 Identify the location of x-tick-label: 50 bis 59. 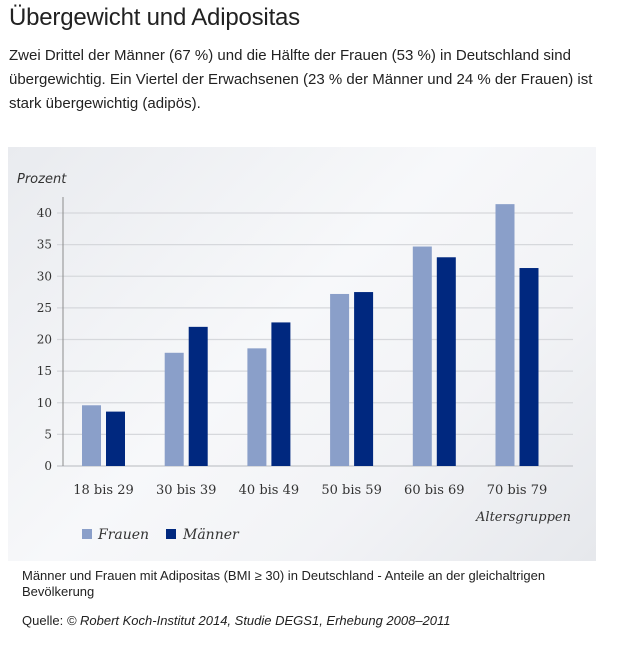
(351, 490).